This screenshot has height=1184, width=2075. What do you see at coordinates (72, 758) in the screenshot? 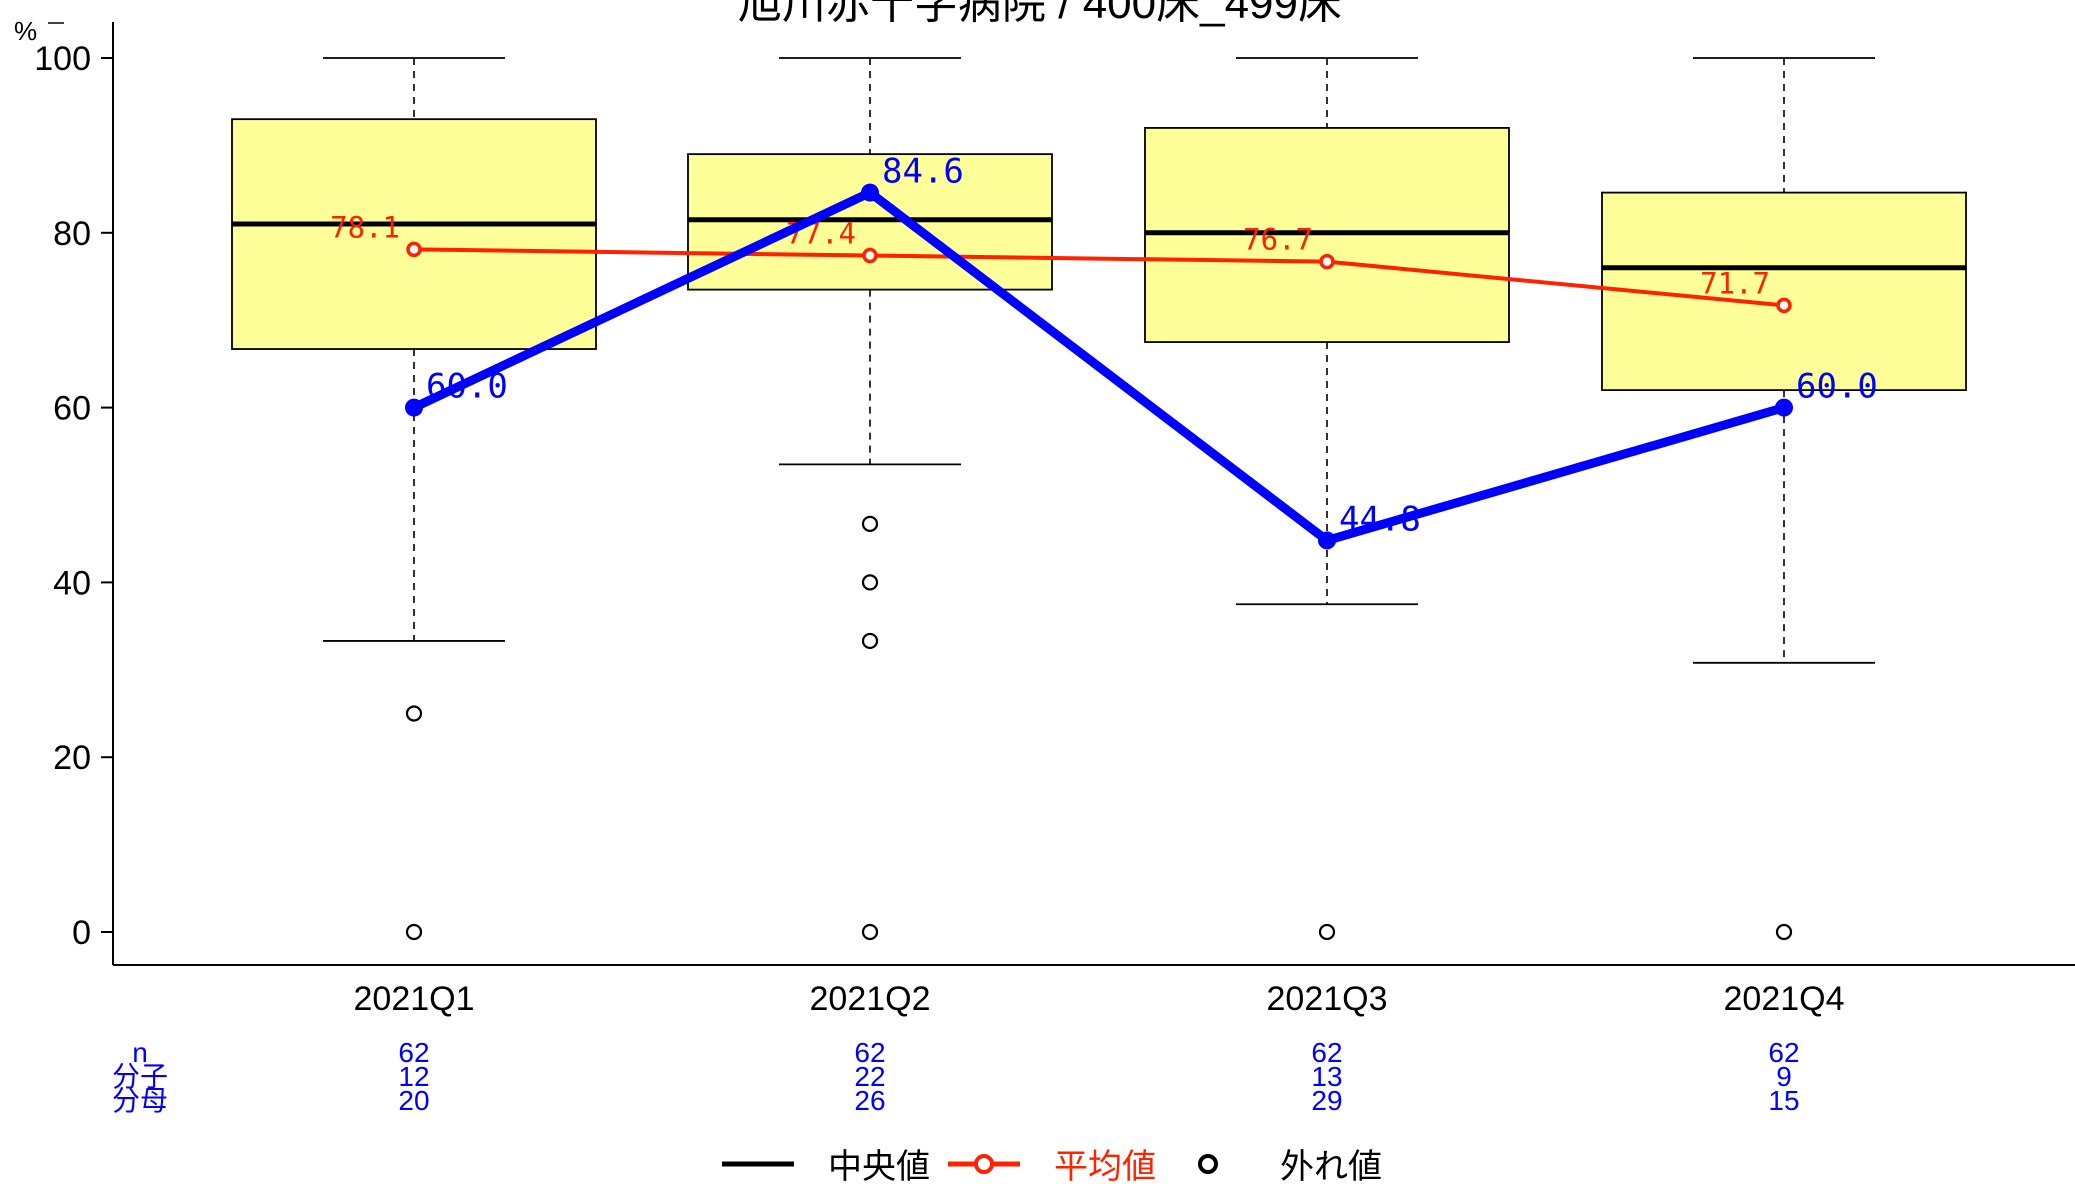
I see `y-tick-label: 20` at bounding box center [72, 758].